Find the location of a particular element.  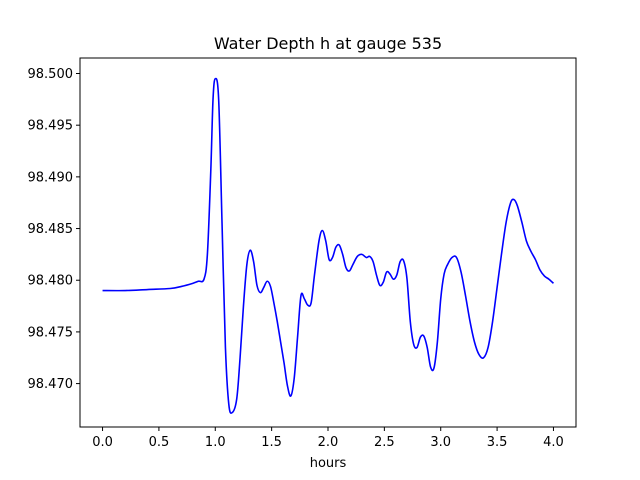

x-tick-label: 1.0 is located at coordinates (215, 442).